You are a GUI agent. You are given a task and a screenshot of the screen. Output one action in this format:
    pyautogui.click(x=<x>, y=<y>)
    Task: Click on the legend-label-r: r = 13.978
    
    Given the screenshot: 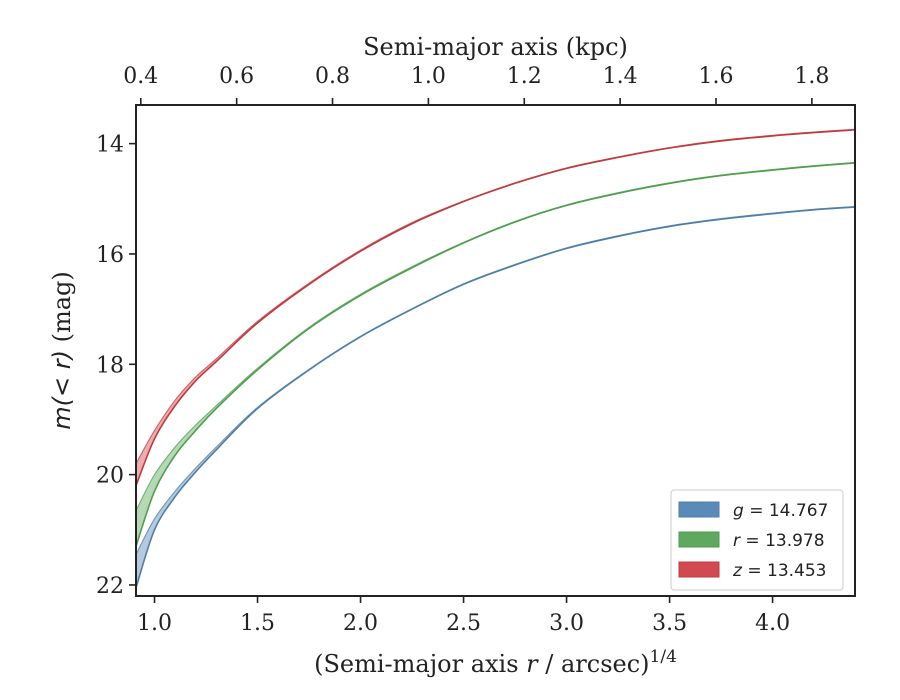 What is the action you would take?
    pyautogui.click(x=779, y=541)
    